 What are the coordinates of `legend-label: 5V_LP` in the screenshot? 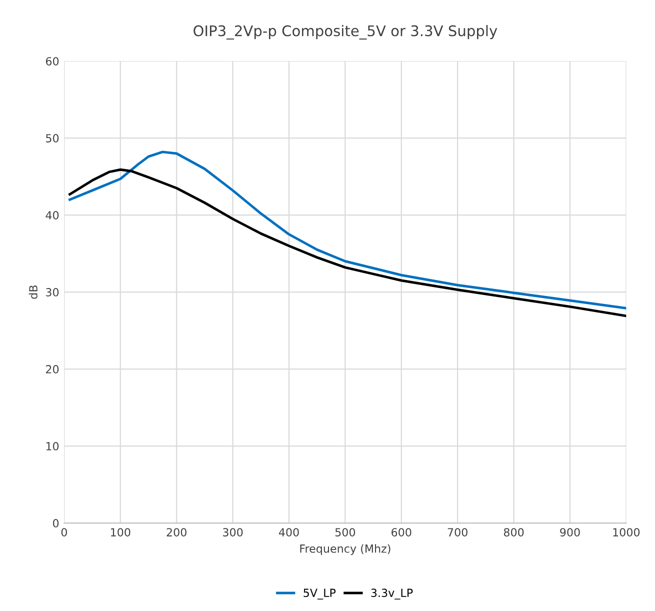 It's located at (320, 594).